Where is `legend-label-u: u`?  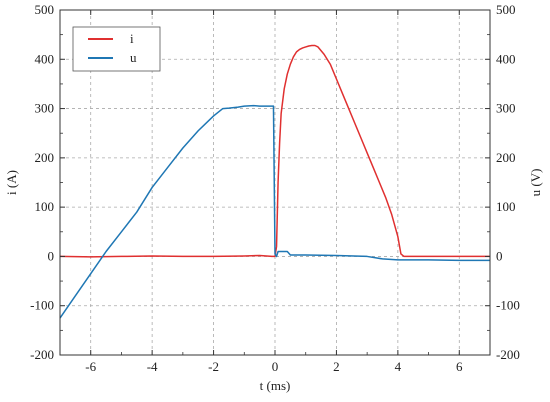
legend-label-u: u is located at coordinates (133, 57).